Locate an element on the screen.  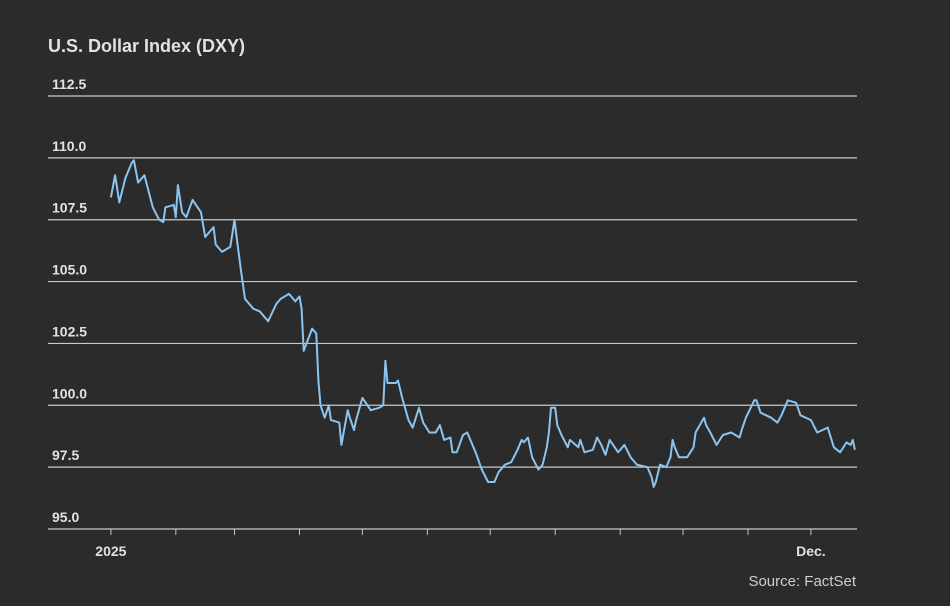
y-tick-label: 105.0 is located at coordinates (69, 270).